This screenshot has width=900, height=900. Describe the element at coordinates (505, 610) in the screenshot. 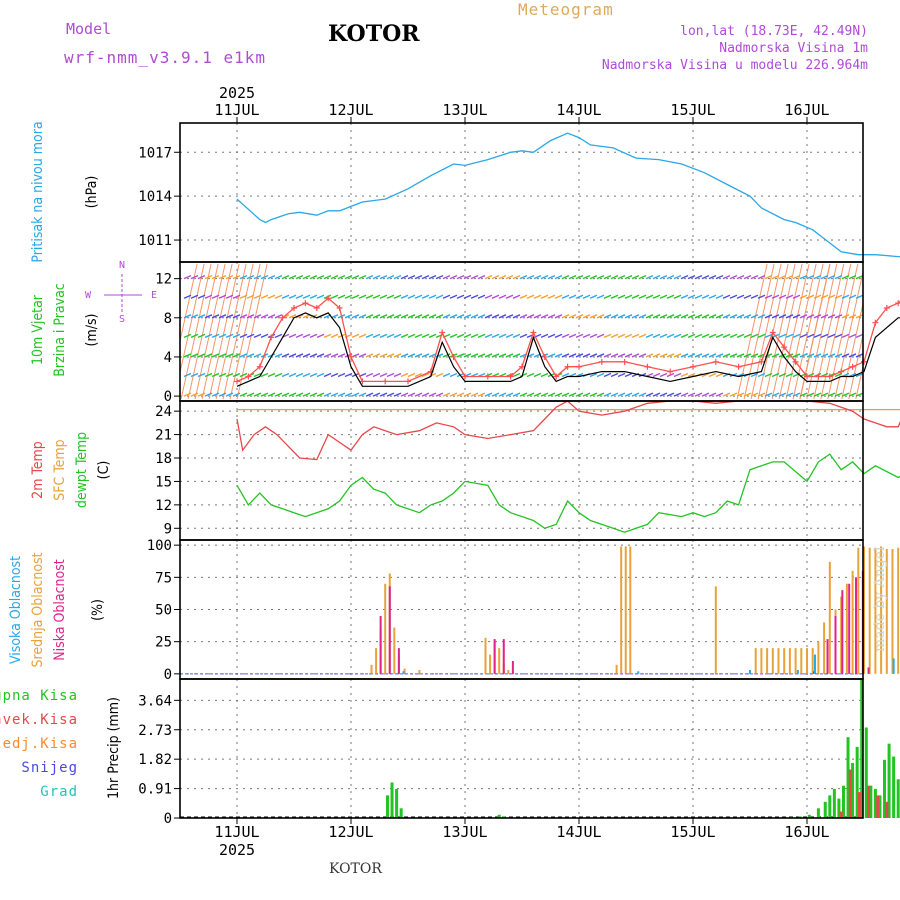

I see `clouds-grid: 0 25 50 75 100` at that location.